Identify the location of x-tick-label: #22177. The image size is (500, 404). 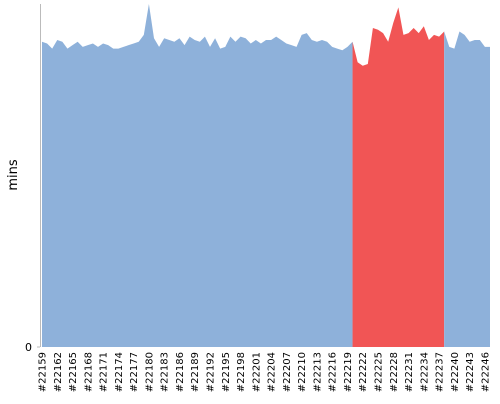
(134, 372).